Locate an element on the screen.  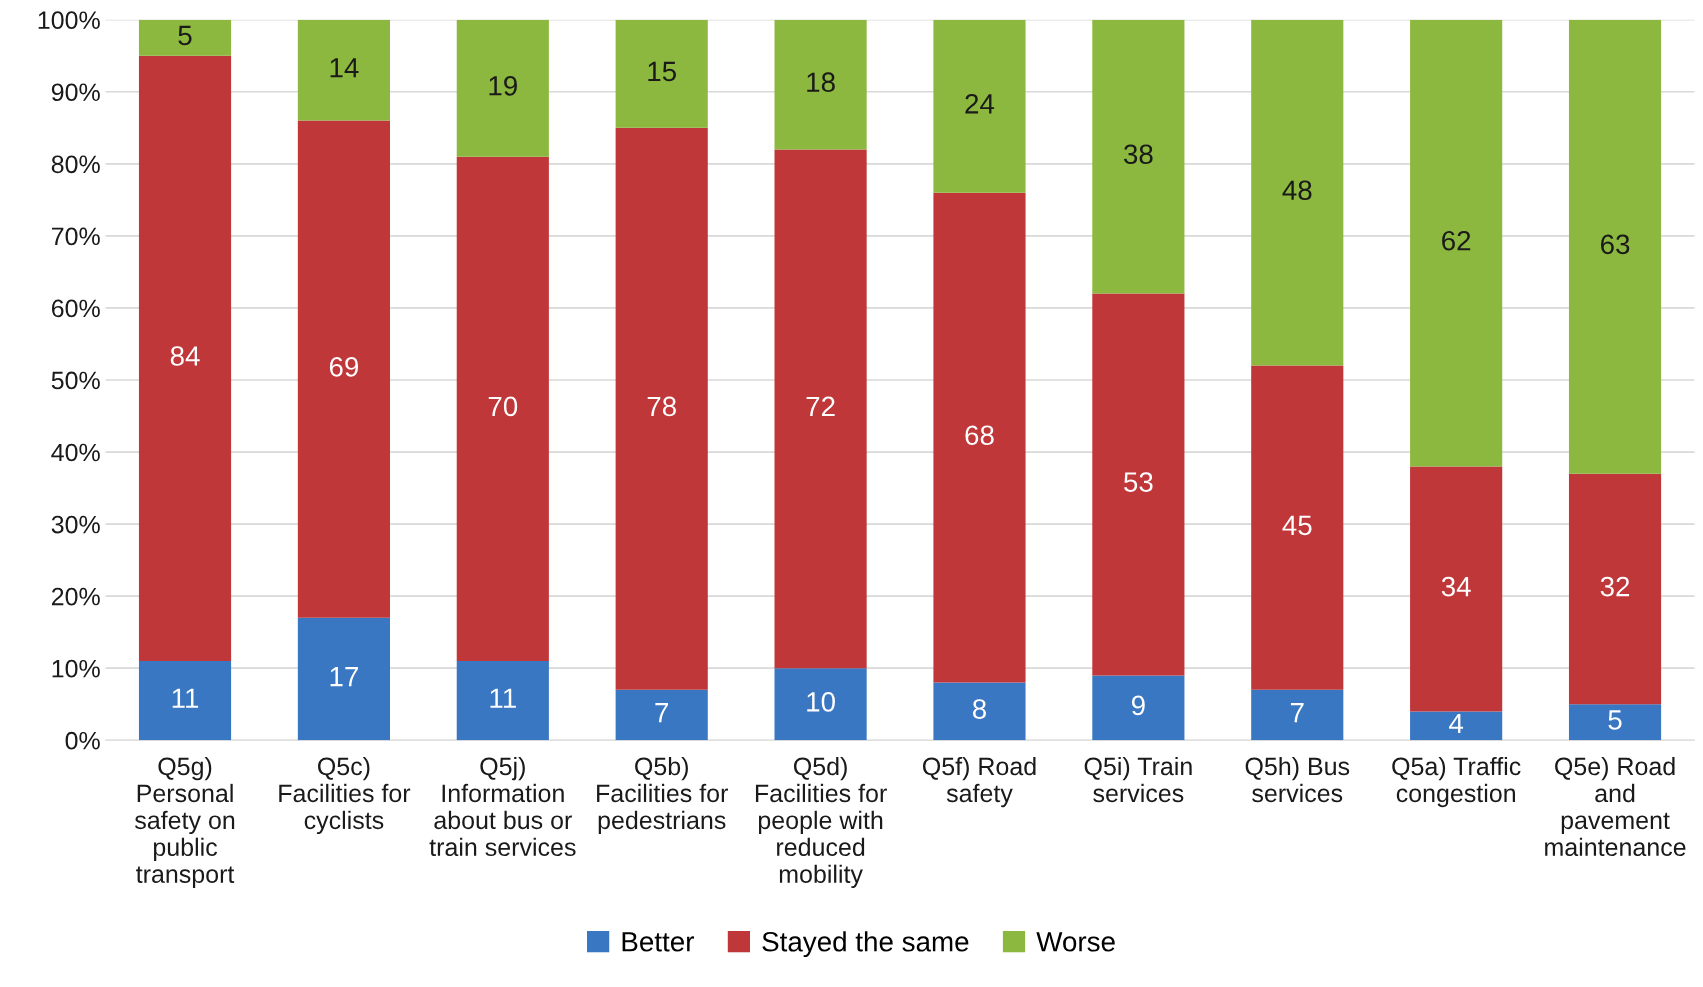
data-label: 8 is located at coordinates (979, 709).